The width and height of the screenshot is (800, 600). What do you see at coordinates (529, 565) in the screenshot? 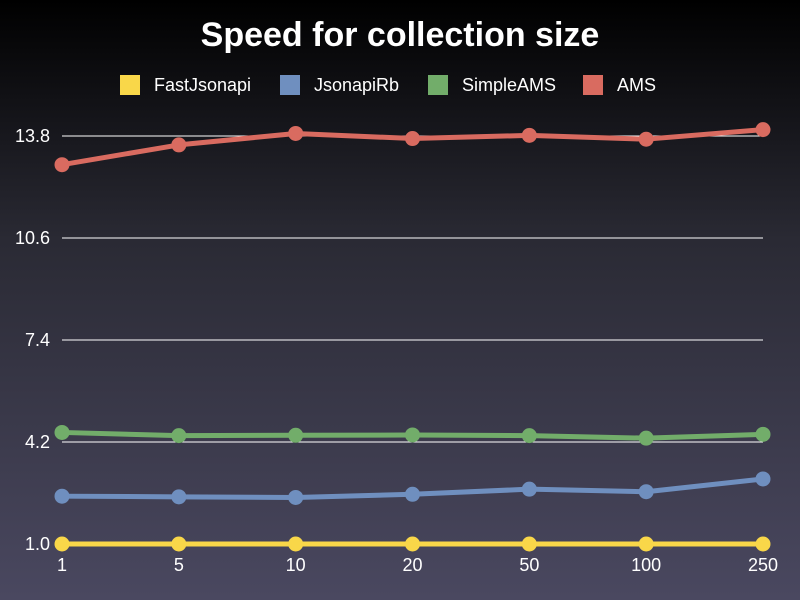
I see `x-tick-label: 50` at bounding box center [529, 565].